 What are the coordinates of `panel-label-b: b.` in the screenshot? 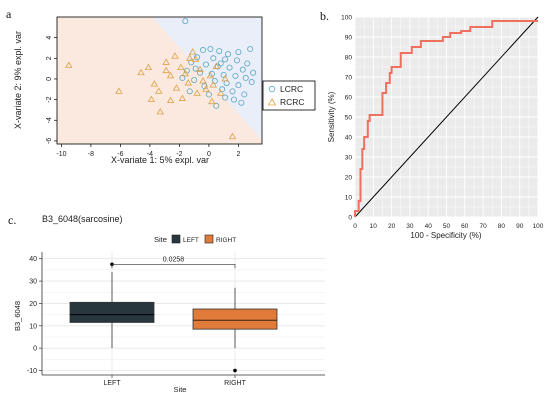 It's located at (324, 16).